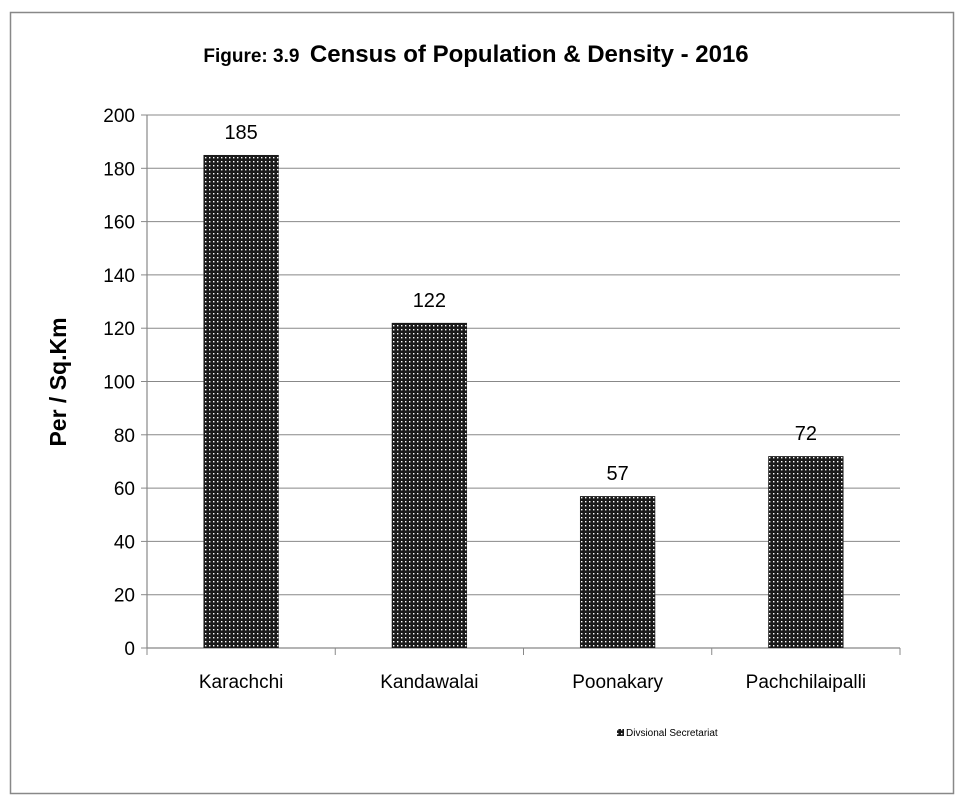  Describe the element at coordinates (124, 596) in the screenshot. I see `y-tick-label: 20` at that location.